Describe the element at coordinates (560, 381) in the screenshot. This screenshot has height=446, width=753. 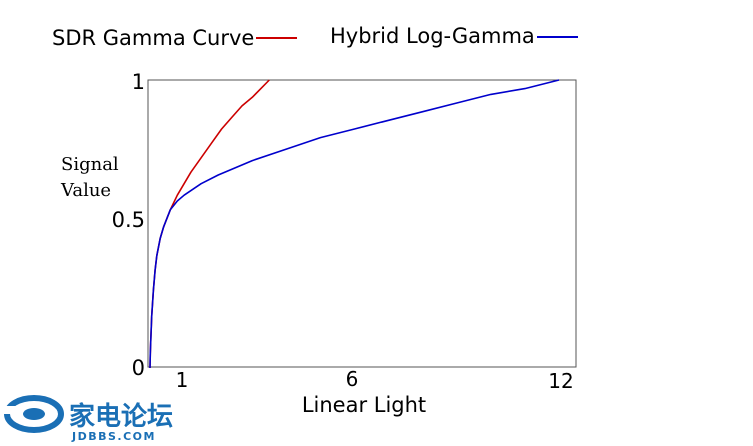
I see `x-tick-label: 12` at that location.